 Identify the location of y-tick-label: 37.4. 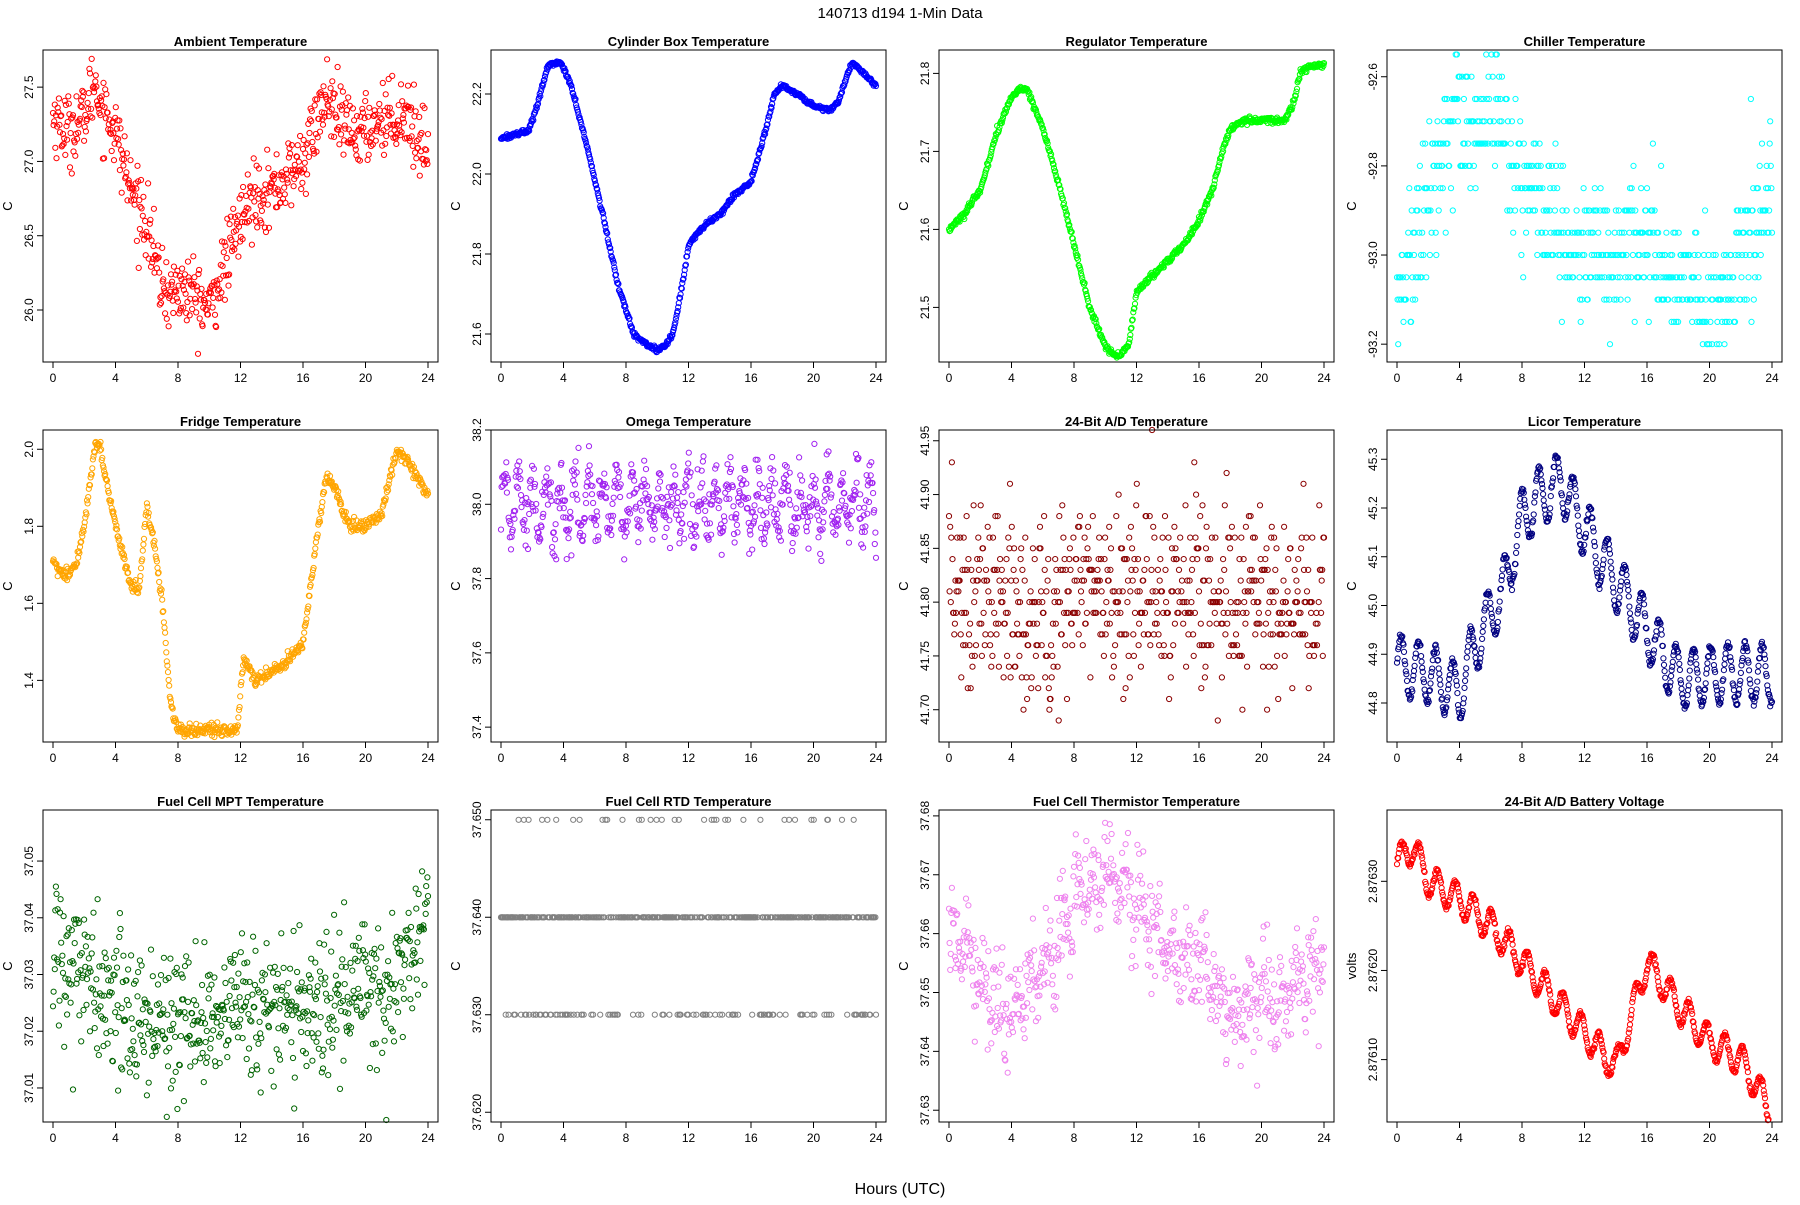
(477, 727).